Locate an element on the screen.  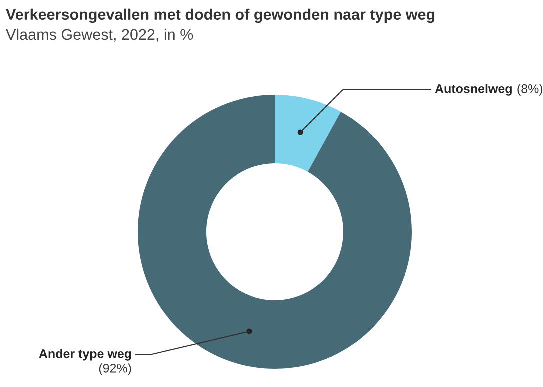
slice-label: Ander type weg is located at coordinates (85, 355).